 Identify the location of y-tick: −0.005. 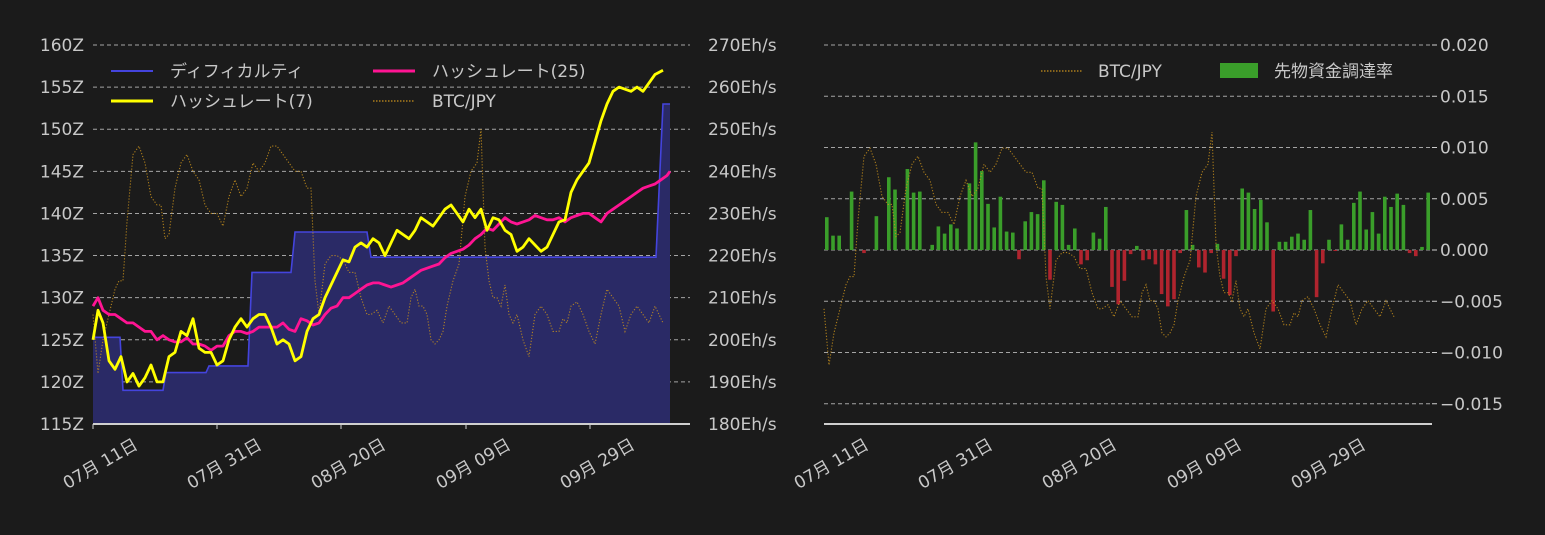
(1471, 302).